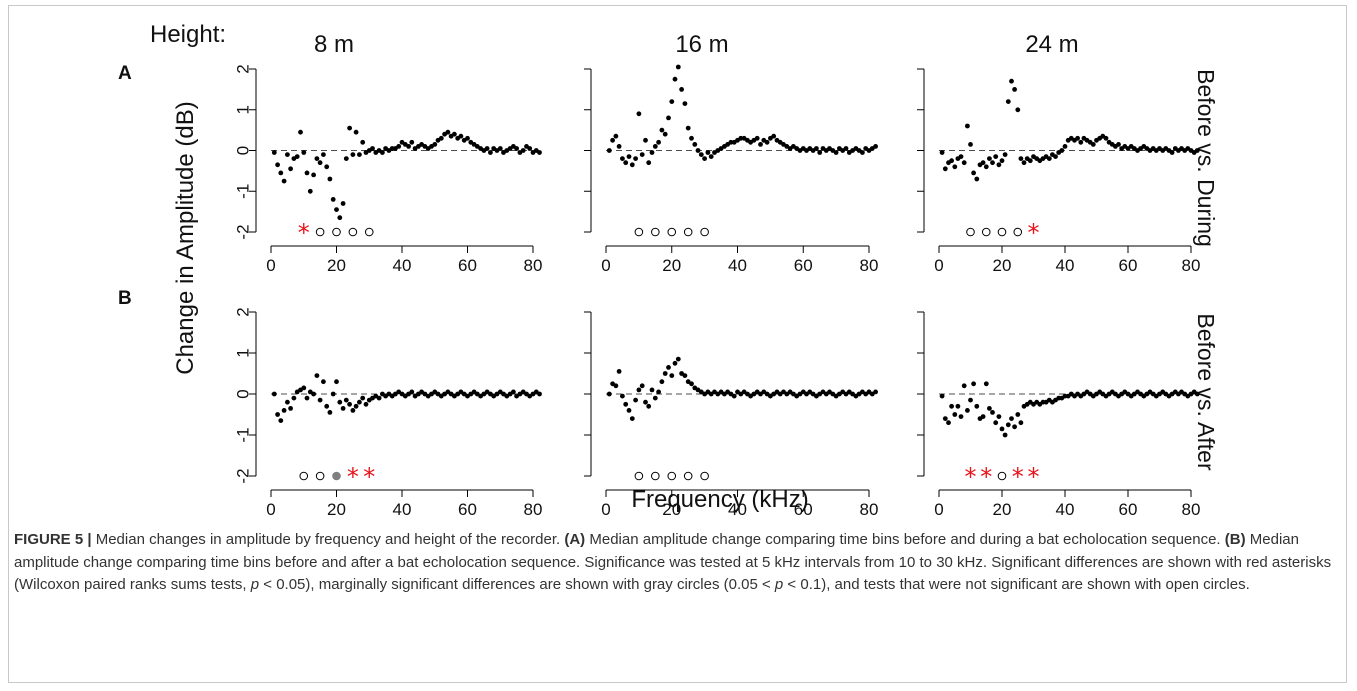 Image resolution: width=1357 pixels, height=691 pixels. Describe the element at coordinates (701, 44) in the screenshot. I see `height-title-16m: 16 m` at that location.